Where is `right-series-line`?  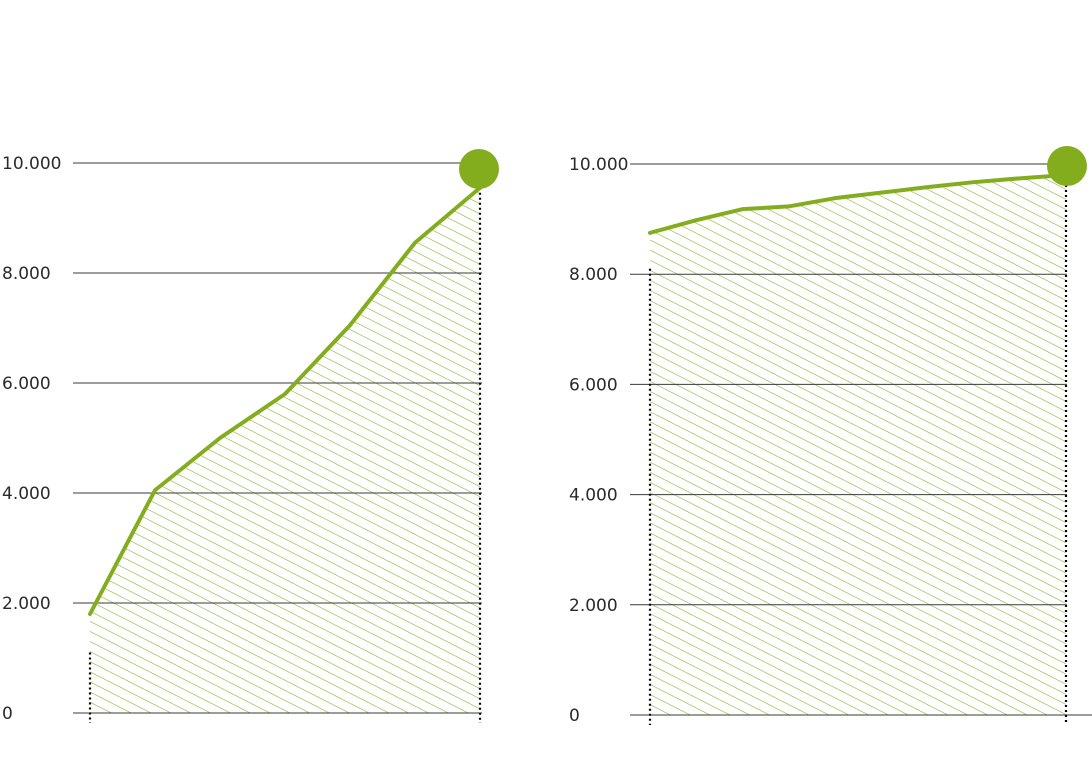
right-series-line is located at coordinates (858, 204).